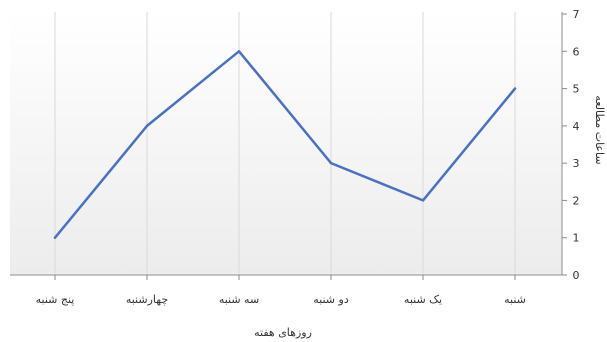 This screenshot has width=607, height=342. What do you see at coordinates (576, 145) in the screenshot?
I see `y-tick-labels: 0 1 2 3 4 5 6 7` at bounding box center [576, 145].